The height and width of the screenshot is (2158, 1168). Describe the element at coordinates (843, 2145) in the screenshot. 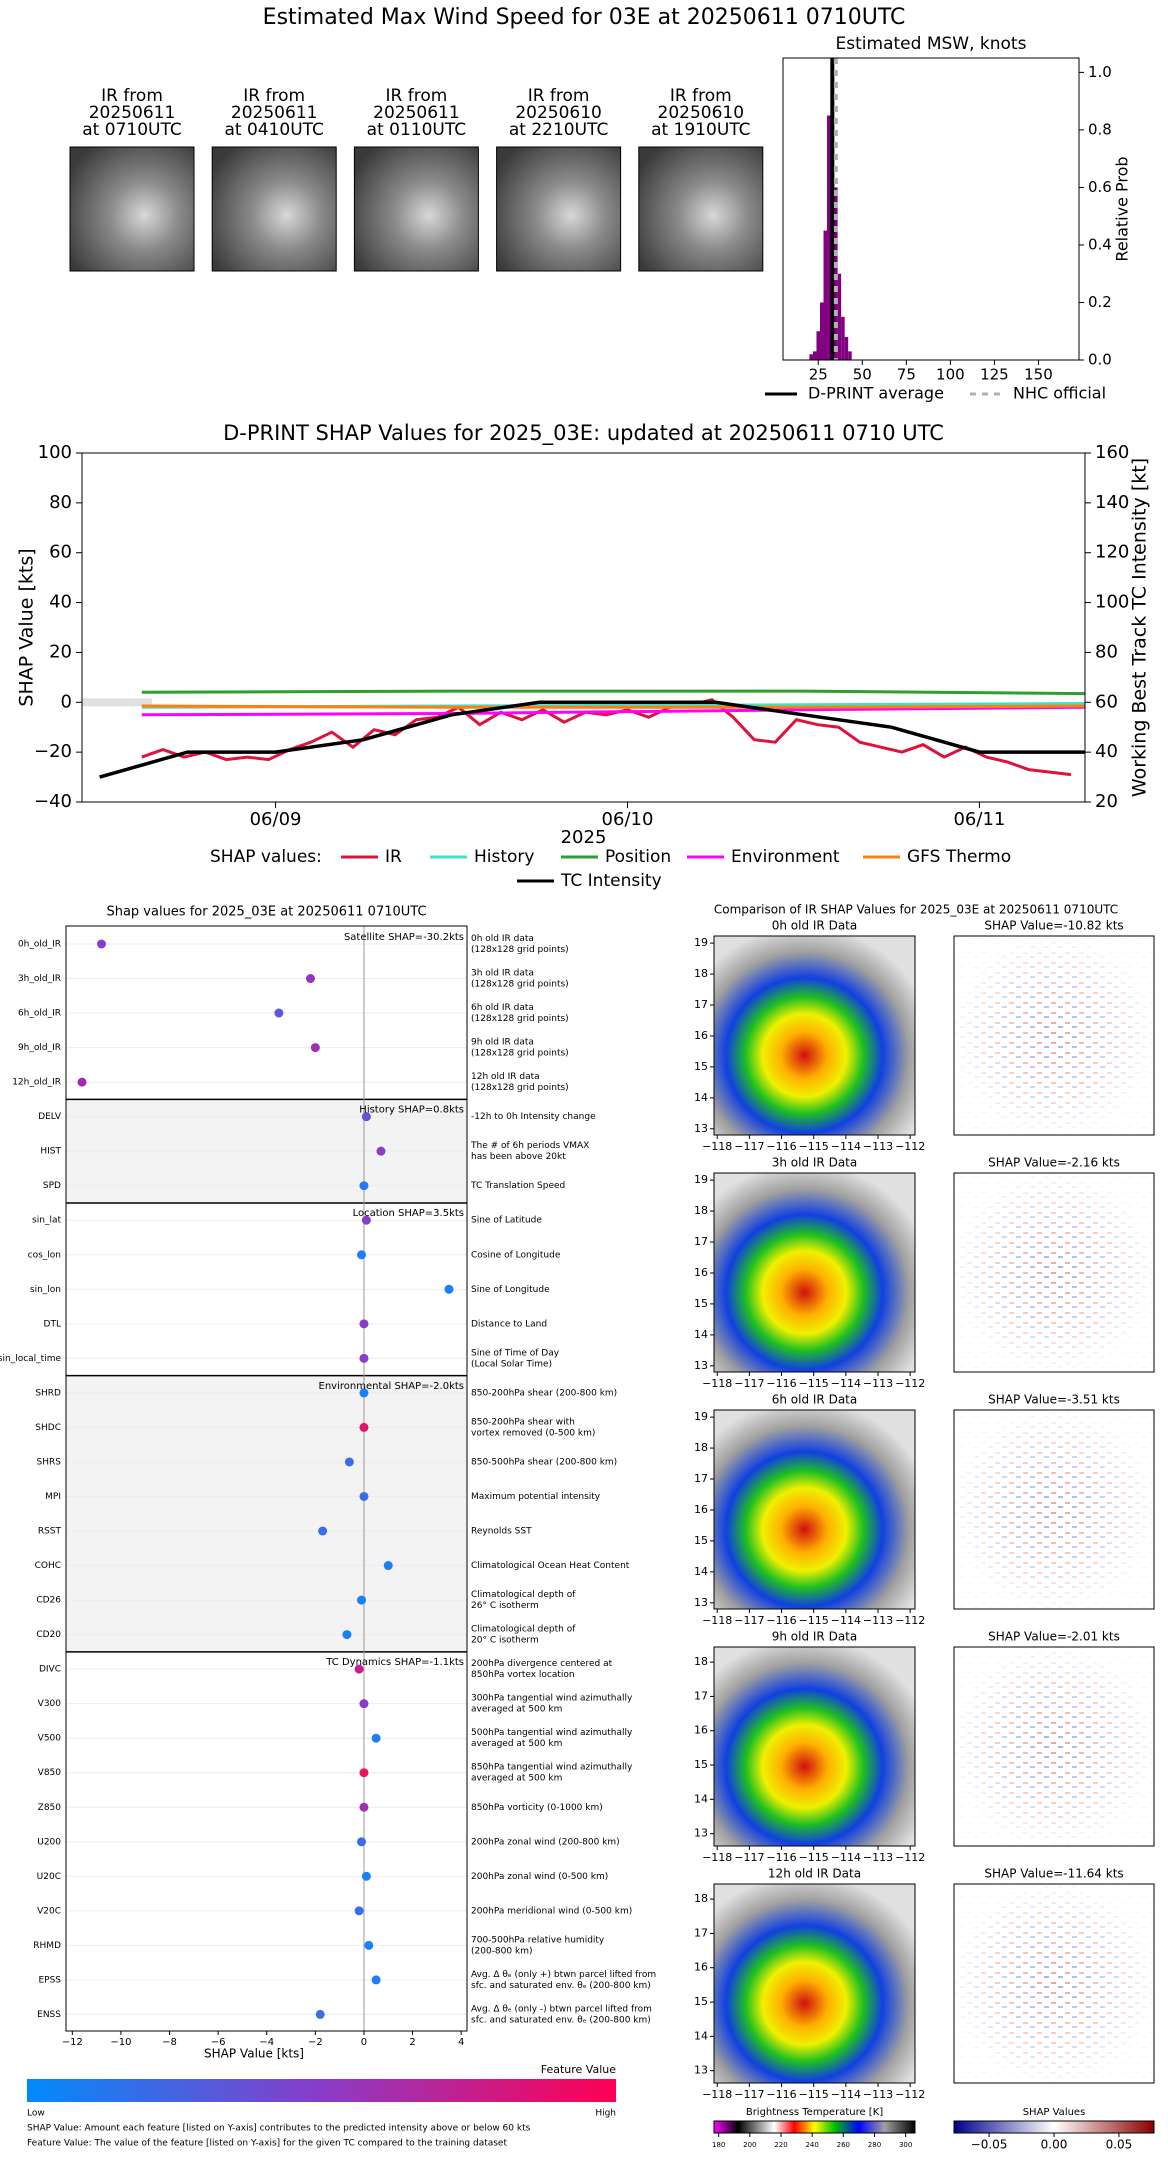

I see `colorbar-tick-label: 260` at that location.